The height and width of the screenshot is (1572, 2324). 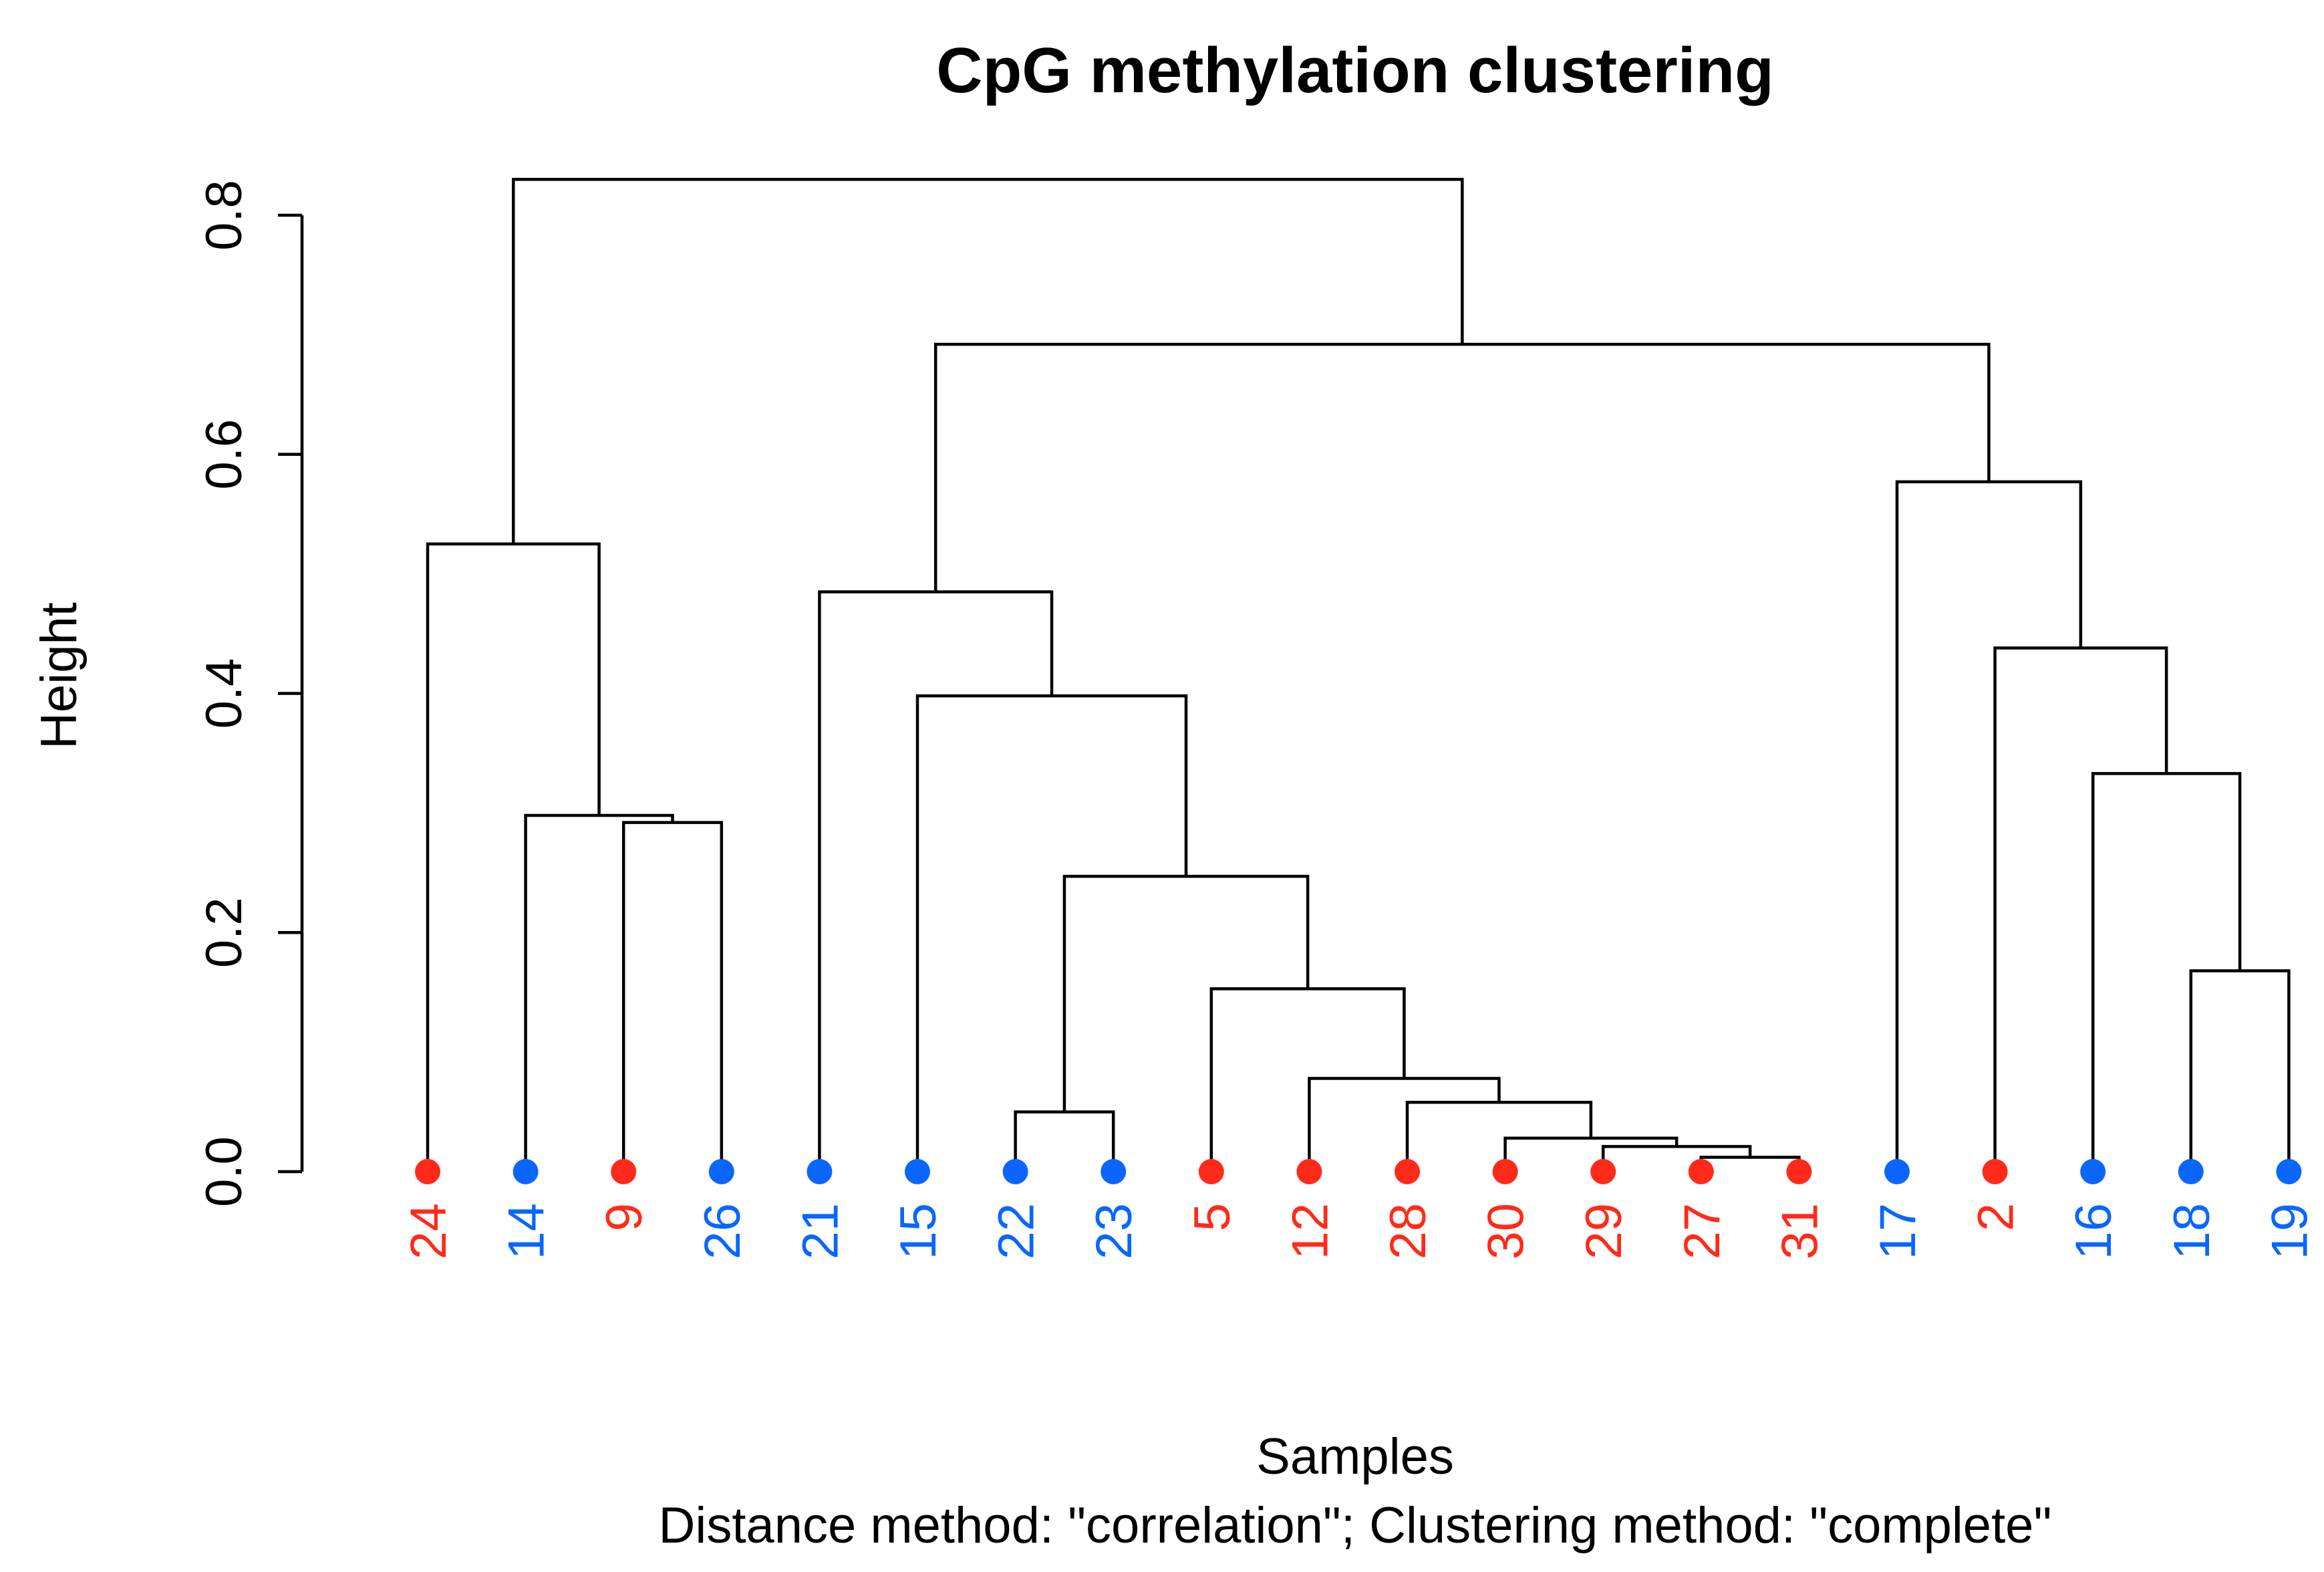 What do you see at coordinates (429, 1231) in the screenshot?
I see `leaf-label: 24` at bounding box center [429, 1231].